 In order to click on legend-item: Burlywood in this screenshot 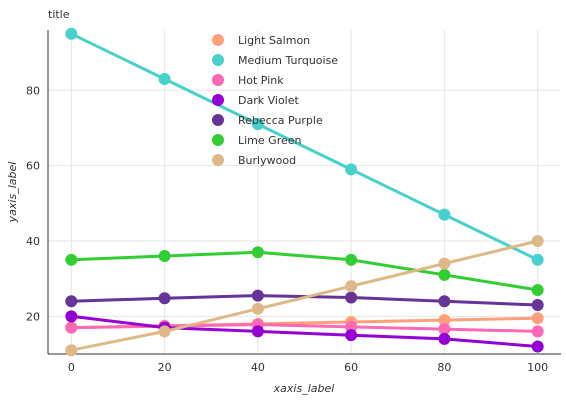, I will do `click(254, 160)`.